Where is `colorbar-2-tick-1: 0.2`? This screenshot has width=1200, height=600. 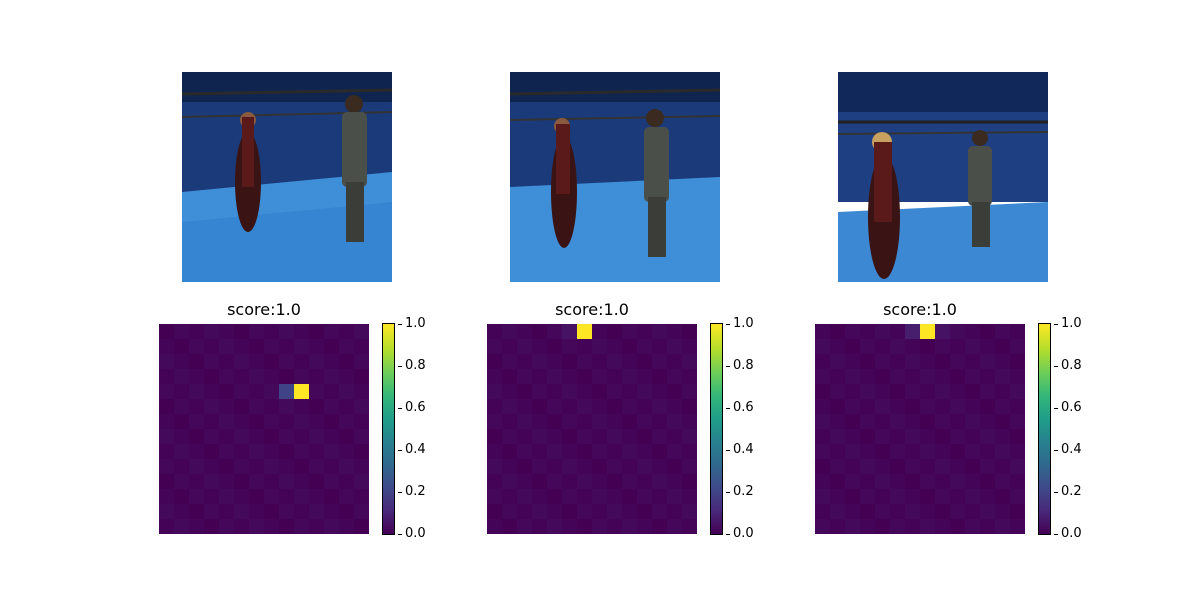 colorbar-2-tick-1: 0.2 is located at coordinates (740, 491).